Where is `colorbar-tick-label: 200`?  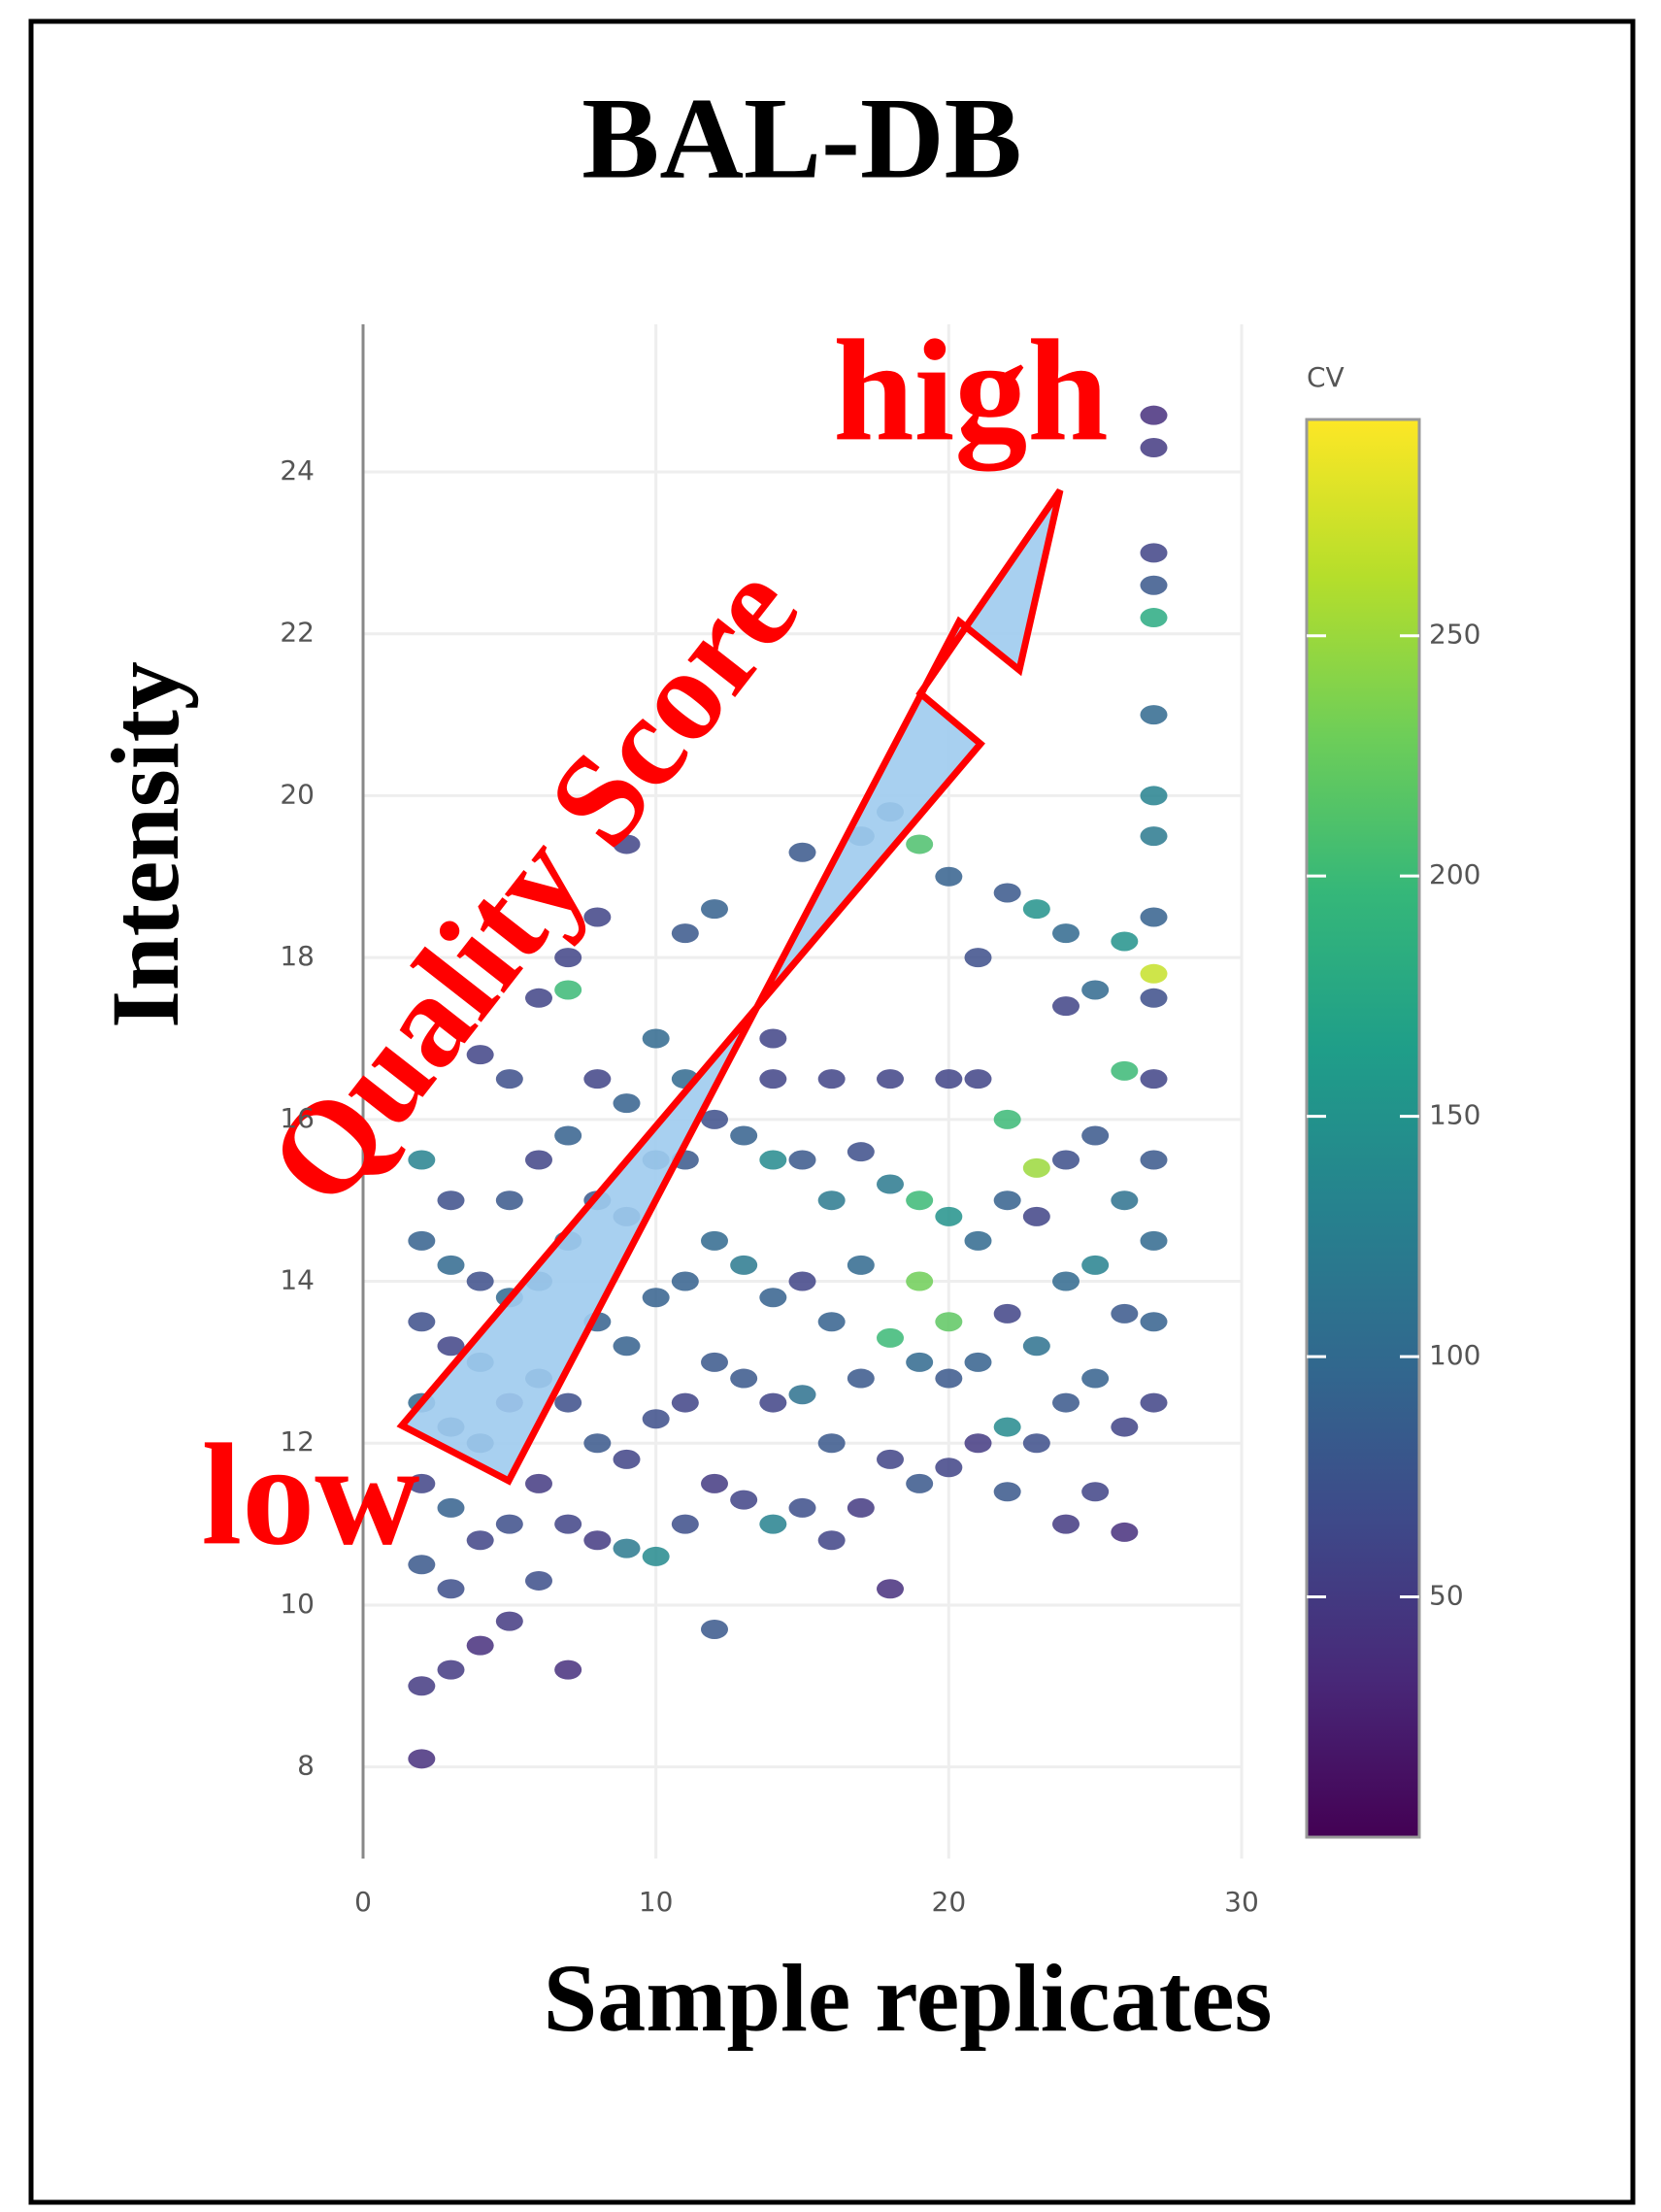 colorbar-tick-label: 200 is located at coordinates (1454, 874).